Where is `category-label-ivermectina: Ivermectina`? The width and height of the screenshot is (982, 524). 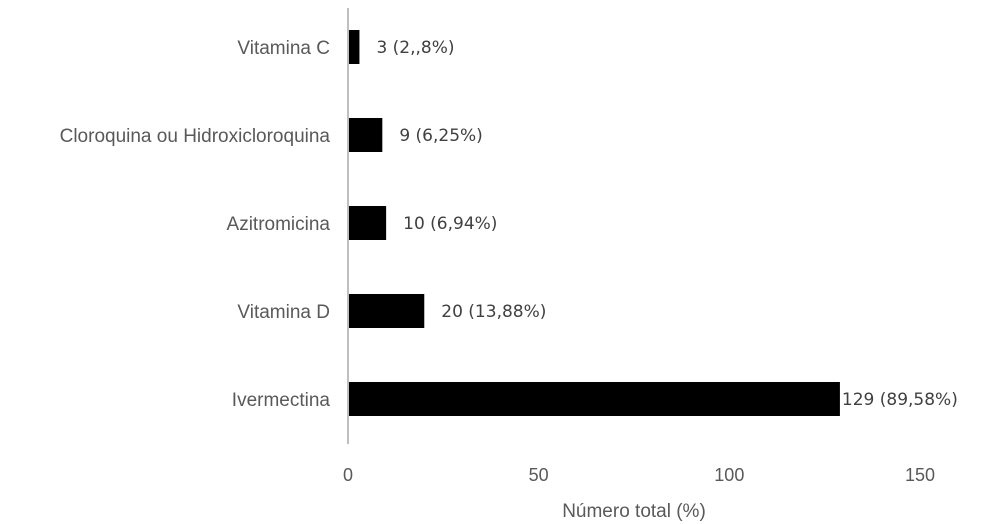 category-label-ivermectina: Ivermectina is located at coordinates (281, 400).